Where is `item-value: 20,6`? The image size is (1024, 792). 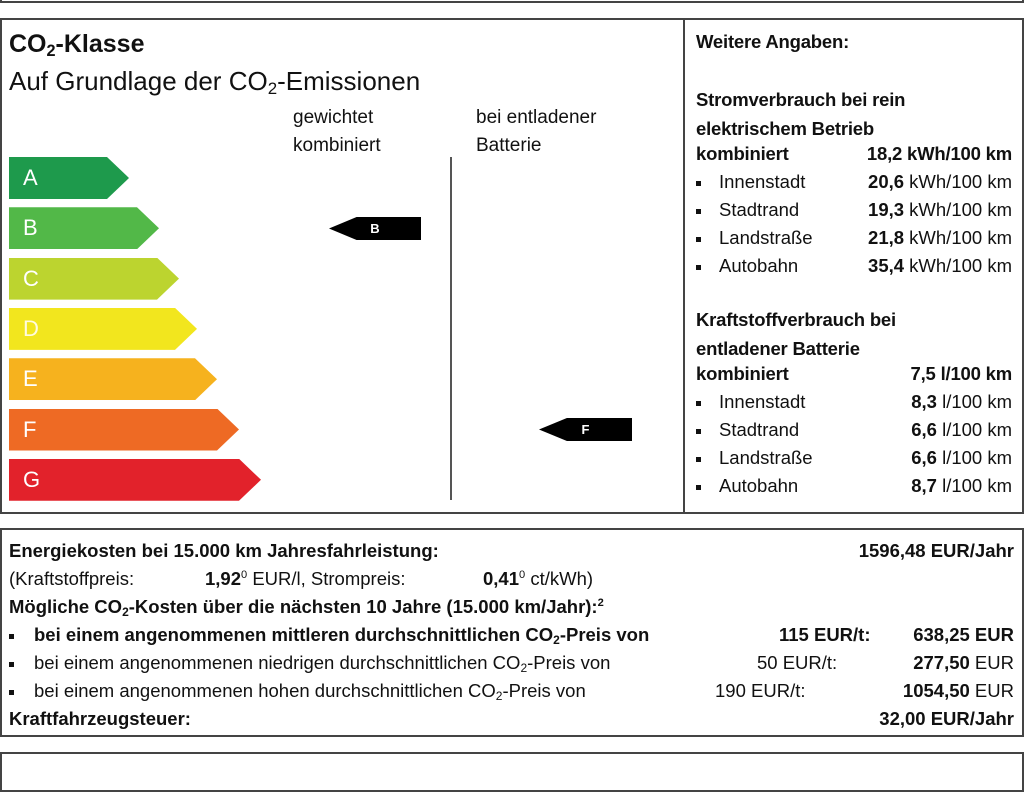
item-value: 20,6 is located at coordinates (886, 181).